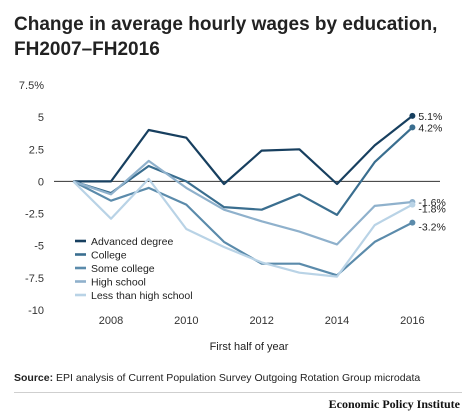 This screenshot has height=415, width=474. What do you see at coordinates (431, 228) in the screenshot?
I see `end-value-label: -3.2%` at bounding box center [431, 228].